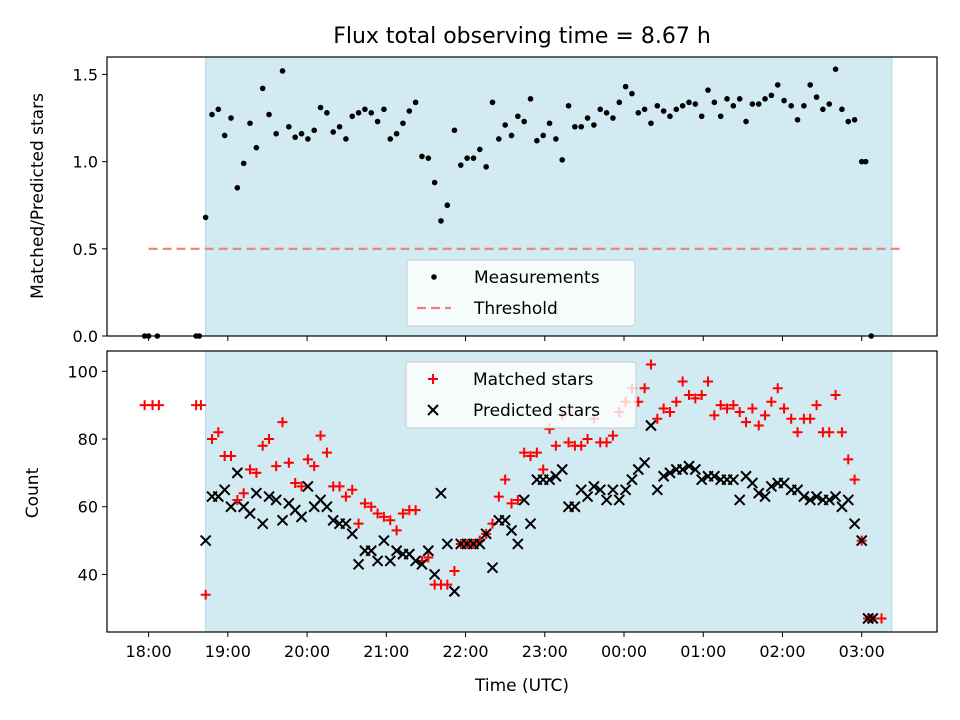  Describe the element at coordinates (862, 651) in the screenshot. I see `x-tick-label: 03:00` at that location.